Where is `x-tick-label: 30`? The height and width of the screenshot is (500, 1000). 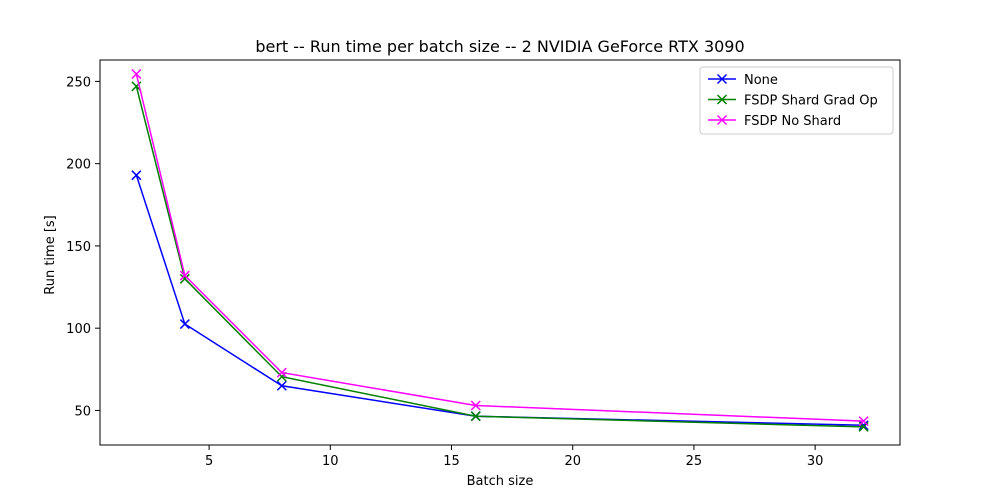
x-tick-label: 30 is located at coordinates (815, 461).